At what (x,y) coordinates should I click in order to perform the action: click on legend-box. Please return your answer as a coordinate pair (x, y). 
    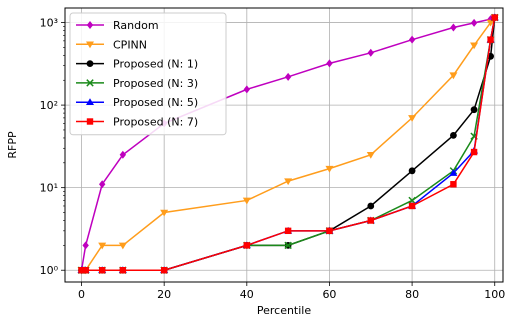
    Looking at the image, I should click on (148, 74).